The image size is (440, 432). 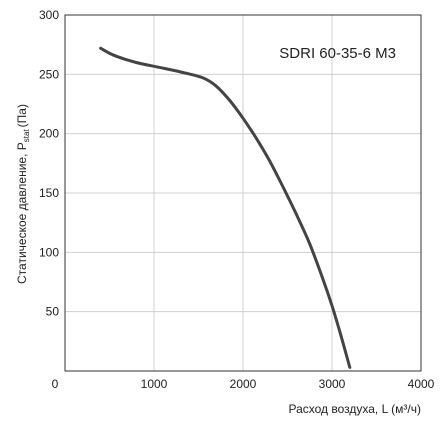 I want to click on x-tick-label: 2000, so click(x=243, y=384).